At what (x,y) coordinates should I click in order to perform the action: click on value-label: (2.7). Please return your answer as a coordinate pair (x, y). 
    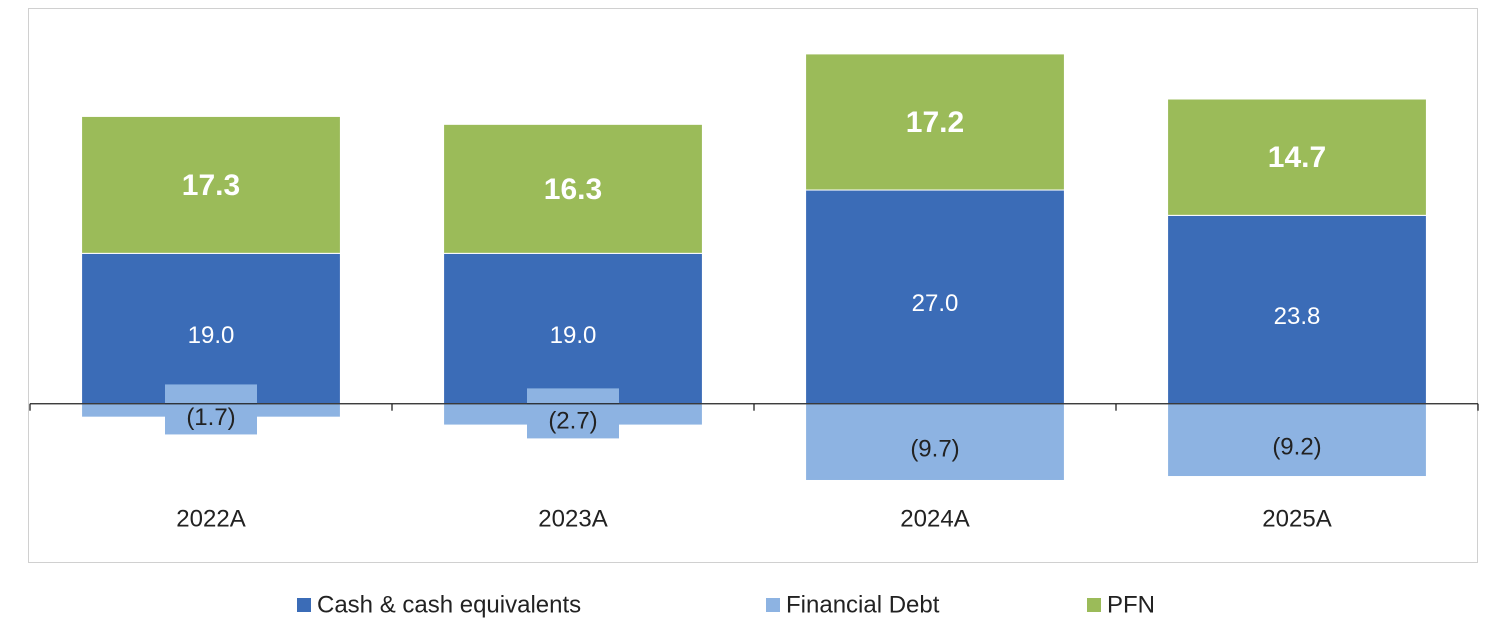
    Looking at the image, I should click on (572, 421).